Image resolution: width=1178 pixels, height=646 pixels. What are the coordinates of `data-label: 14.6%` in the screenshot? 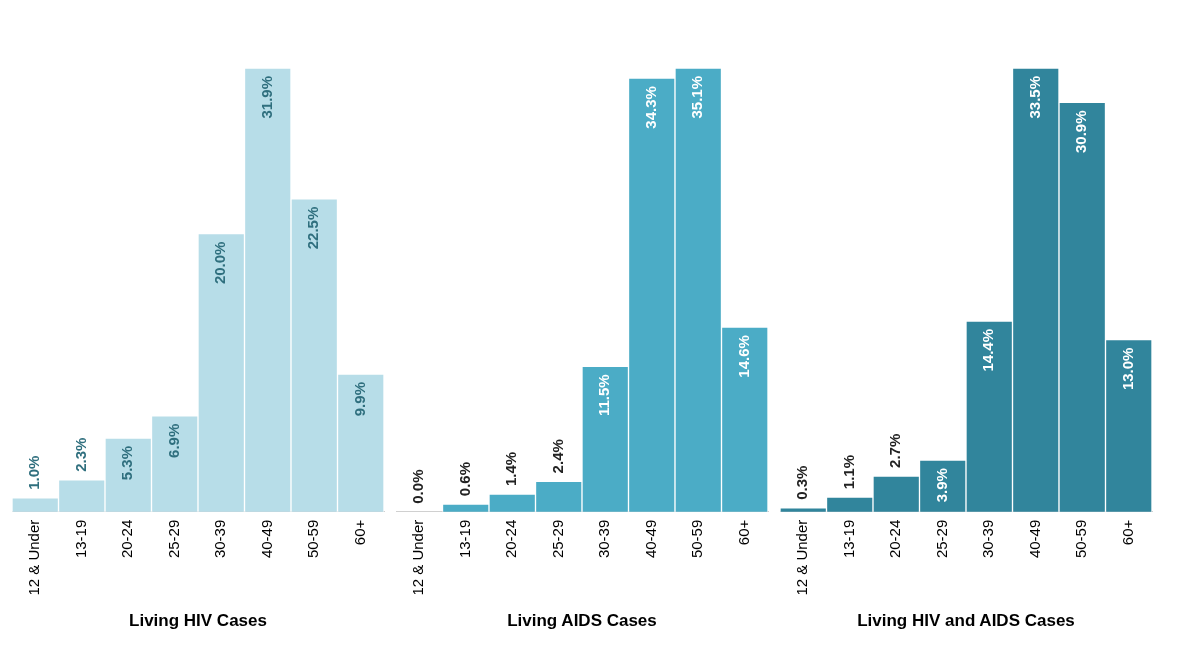 It's located at (743, 356).